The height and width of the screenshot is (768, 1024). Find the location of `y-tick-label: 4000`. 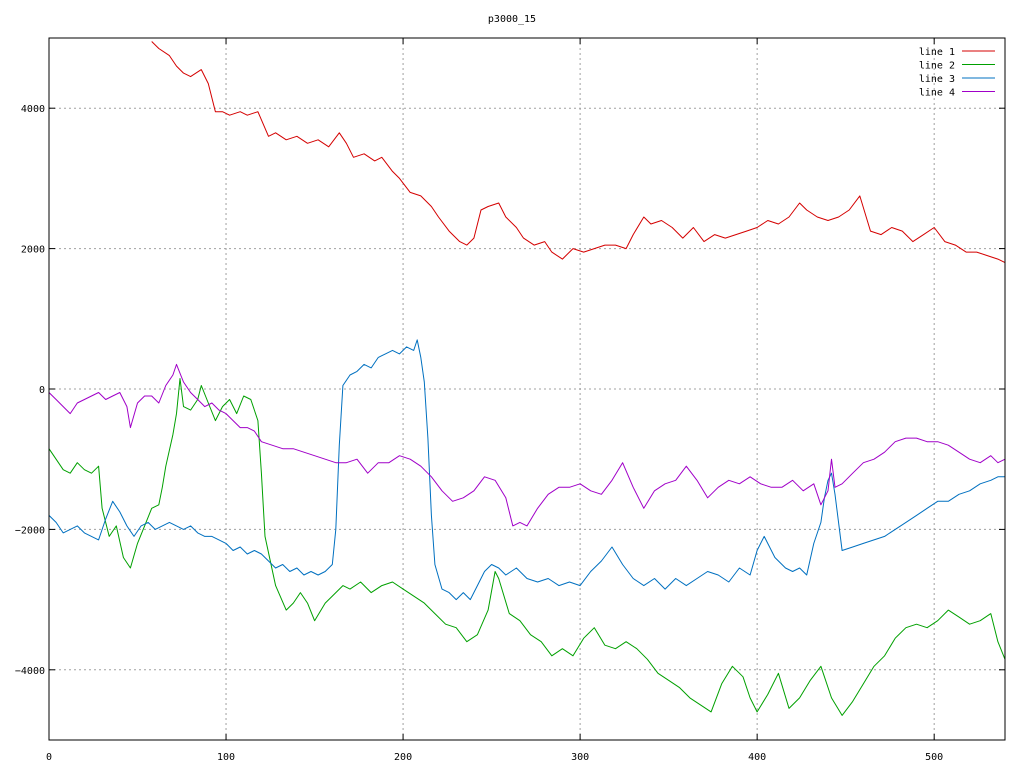

y-tick-label: 4000 is located at coordinates (33, 109).